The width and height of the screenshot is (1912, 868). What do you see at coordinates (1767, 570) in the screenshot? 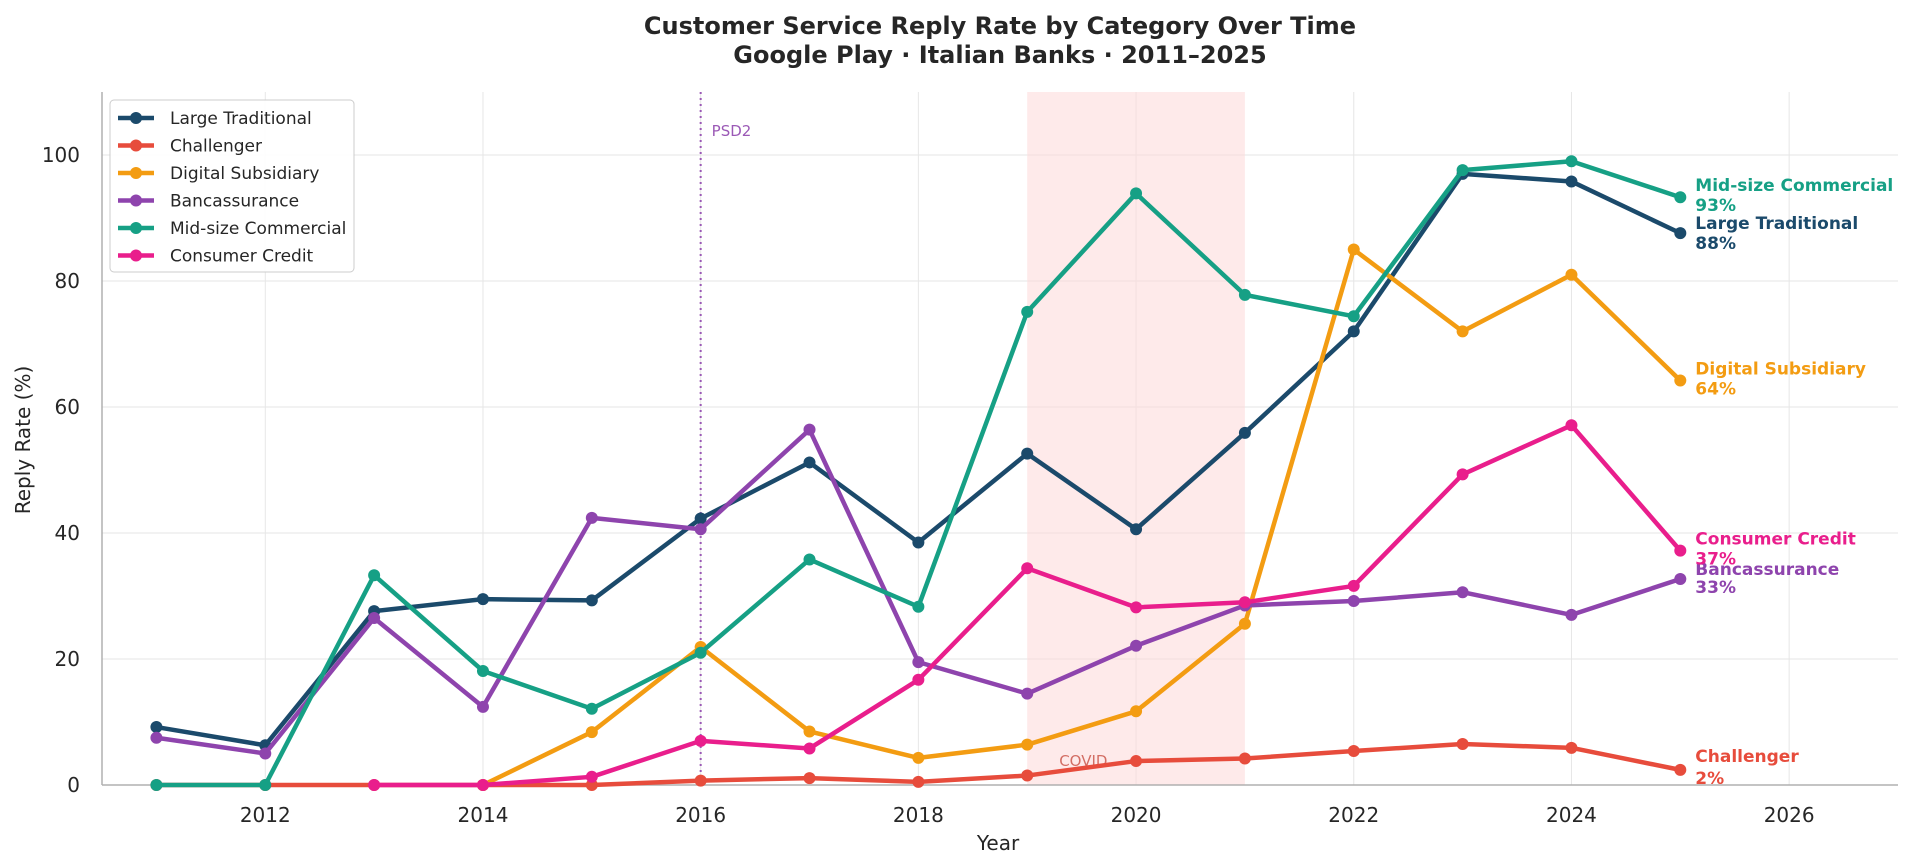
I see `end-label-name: Bancassurance` at bounding box center [1767, 570].